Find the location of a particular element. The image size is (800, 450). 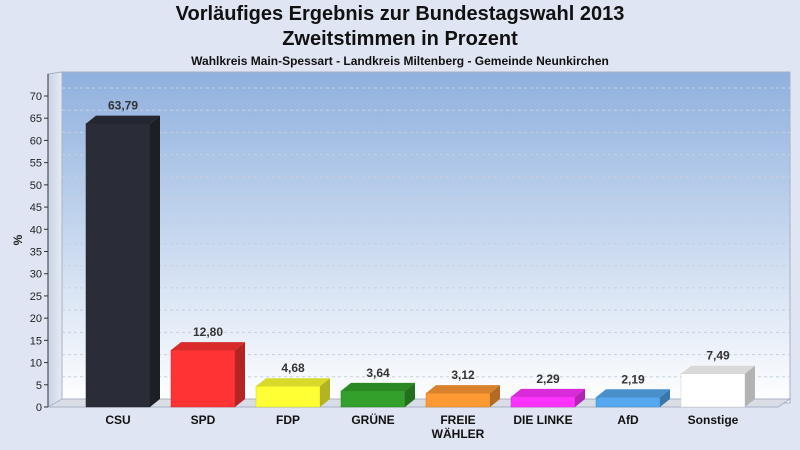

bar-afd is located at coordinates (632, 398).